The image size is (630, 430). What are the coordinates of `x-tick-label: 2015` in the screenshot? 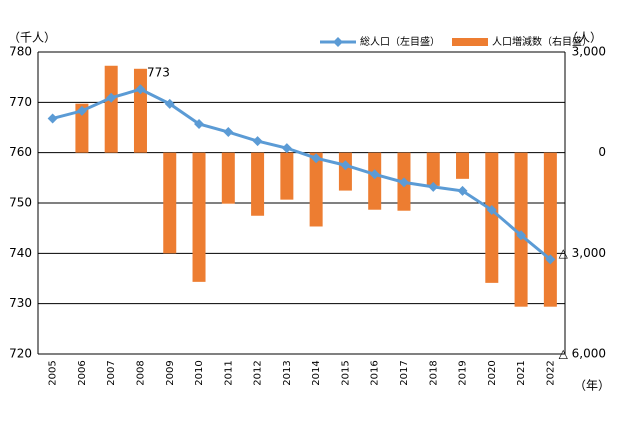 It's located at (345, 372).